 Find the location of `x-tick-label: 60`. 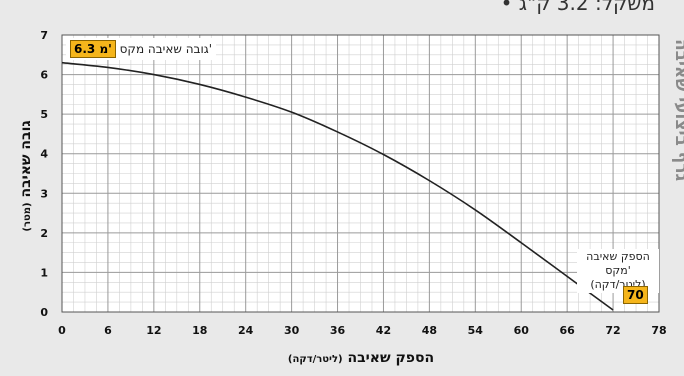

x-tick-label: 60 is located at coordinates (522, 330).